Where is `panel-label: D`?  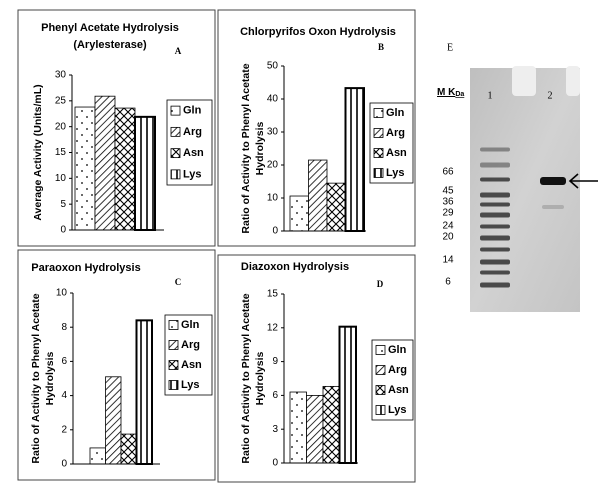
panel-label: D is located at coordinates (380, 284).